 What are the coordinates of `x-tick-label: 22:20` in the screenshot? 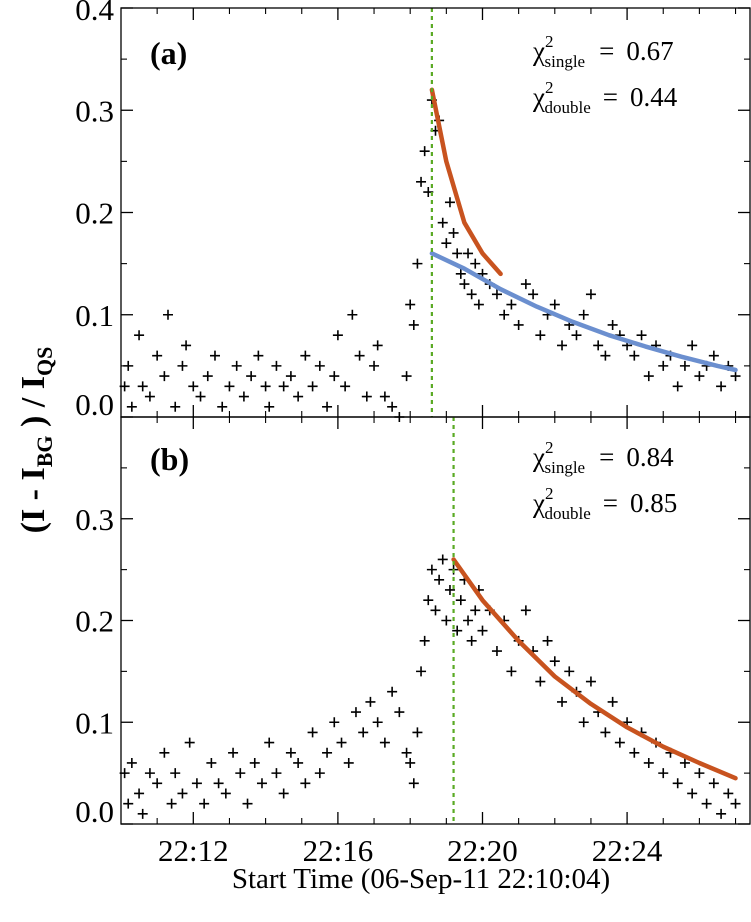 It's located at (482, 850).